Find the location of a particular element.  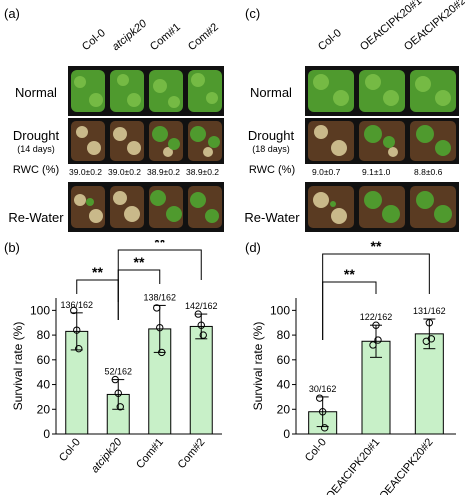

rwc-value-com1: 38.9±0.2 is located at coordinates (164, 172).